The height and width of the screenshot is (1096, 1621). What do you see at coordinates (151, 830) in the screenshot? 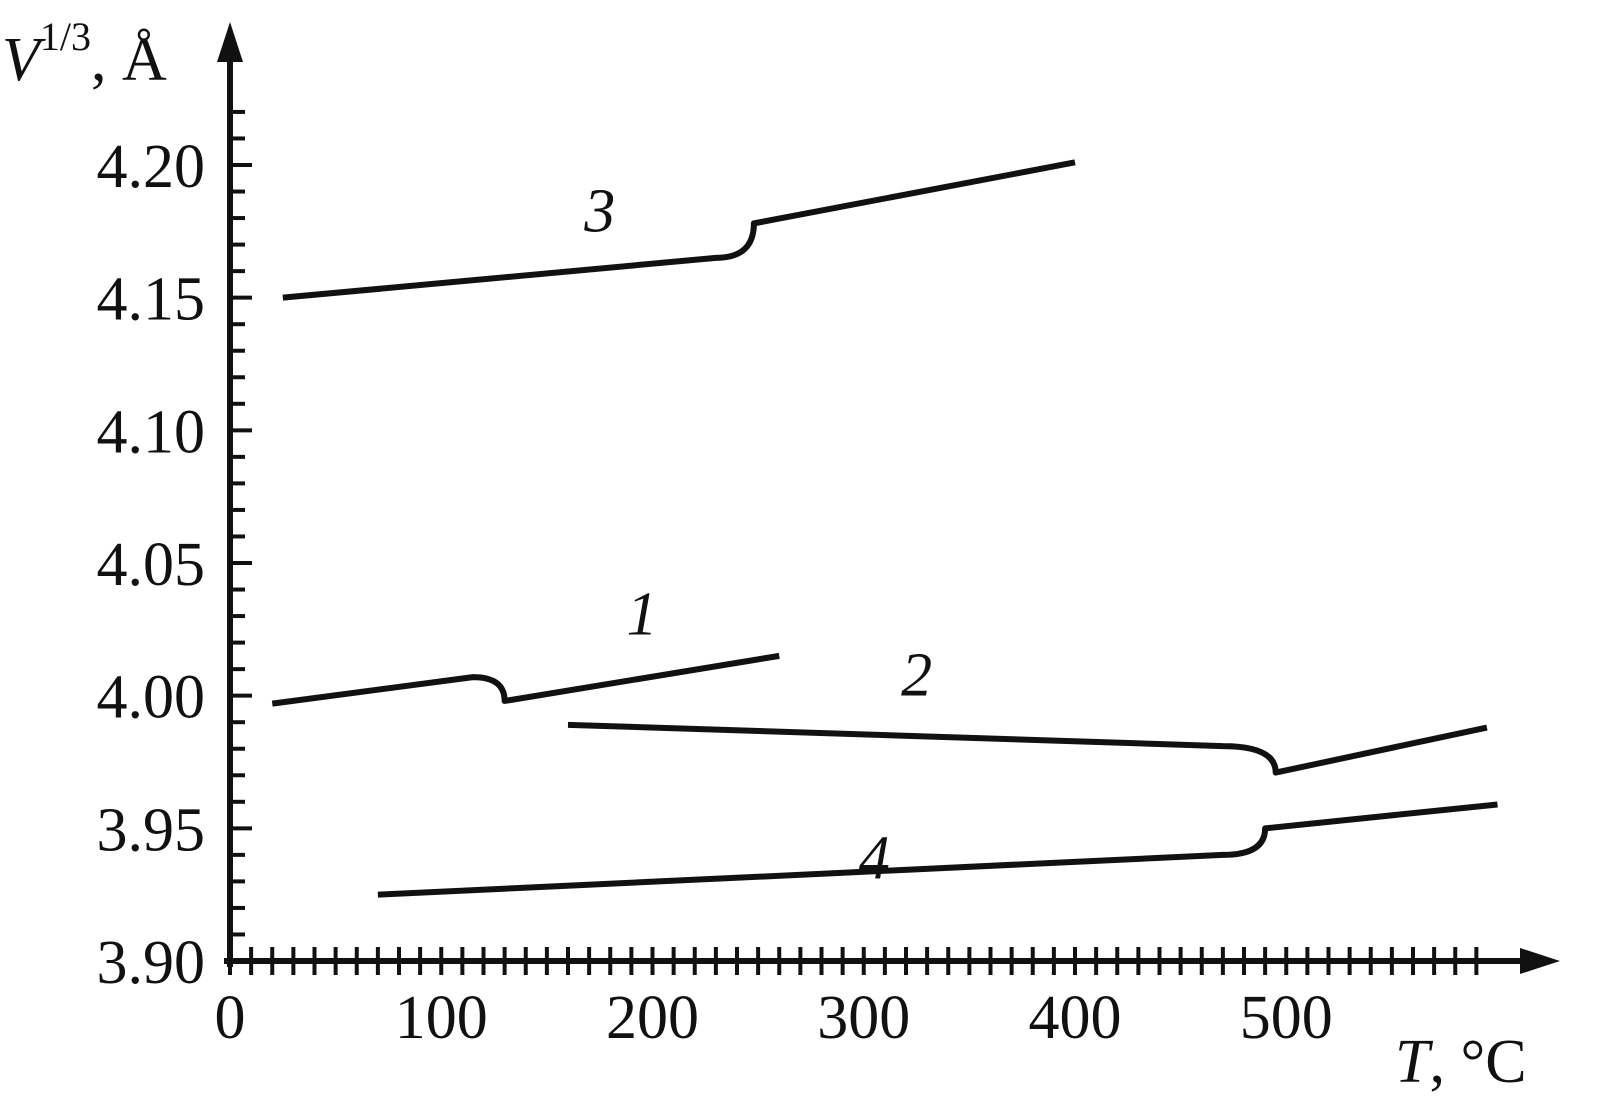
I see `y-tick-label: 3.95` at bounding box center [151, 830].